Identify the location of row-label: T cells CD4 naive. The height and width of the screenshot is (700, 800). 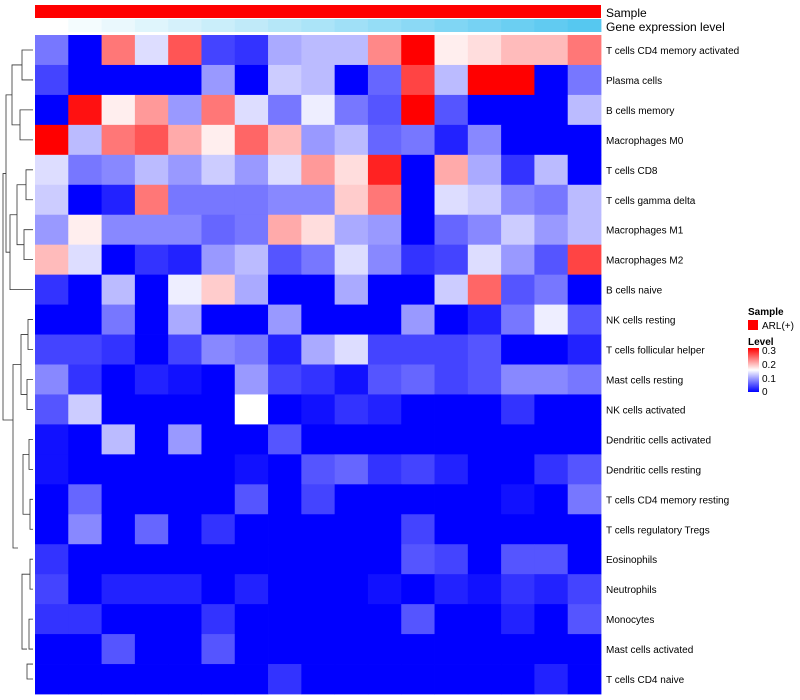
(645, 680).